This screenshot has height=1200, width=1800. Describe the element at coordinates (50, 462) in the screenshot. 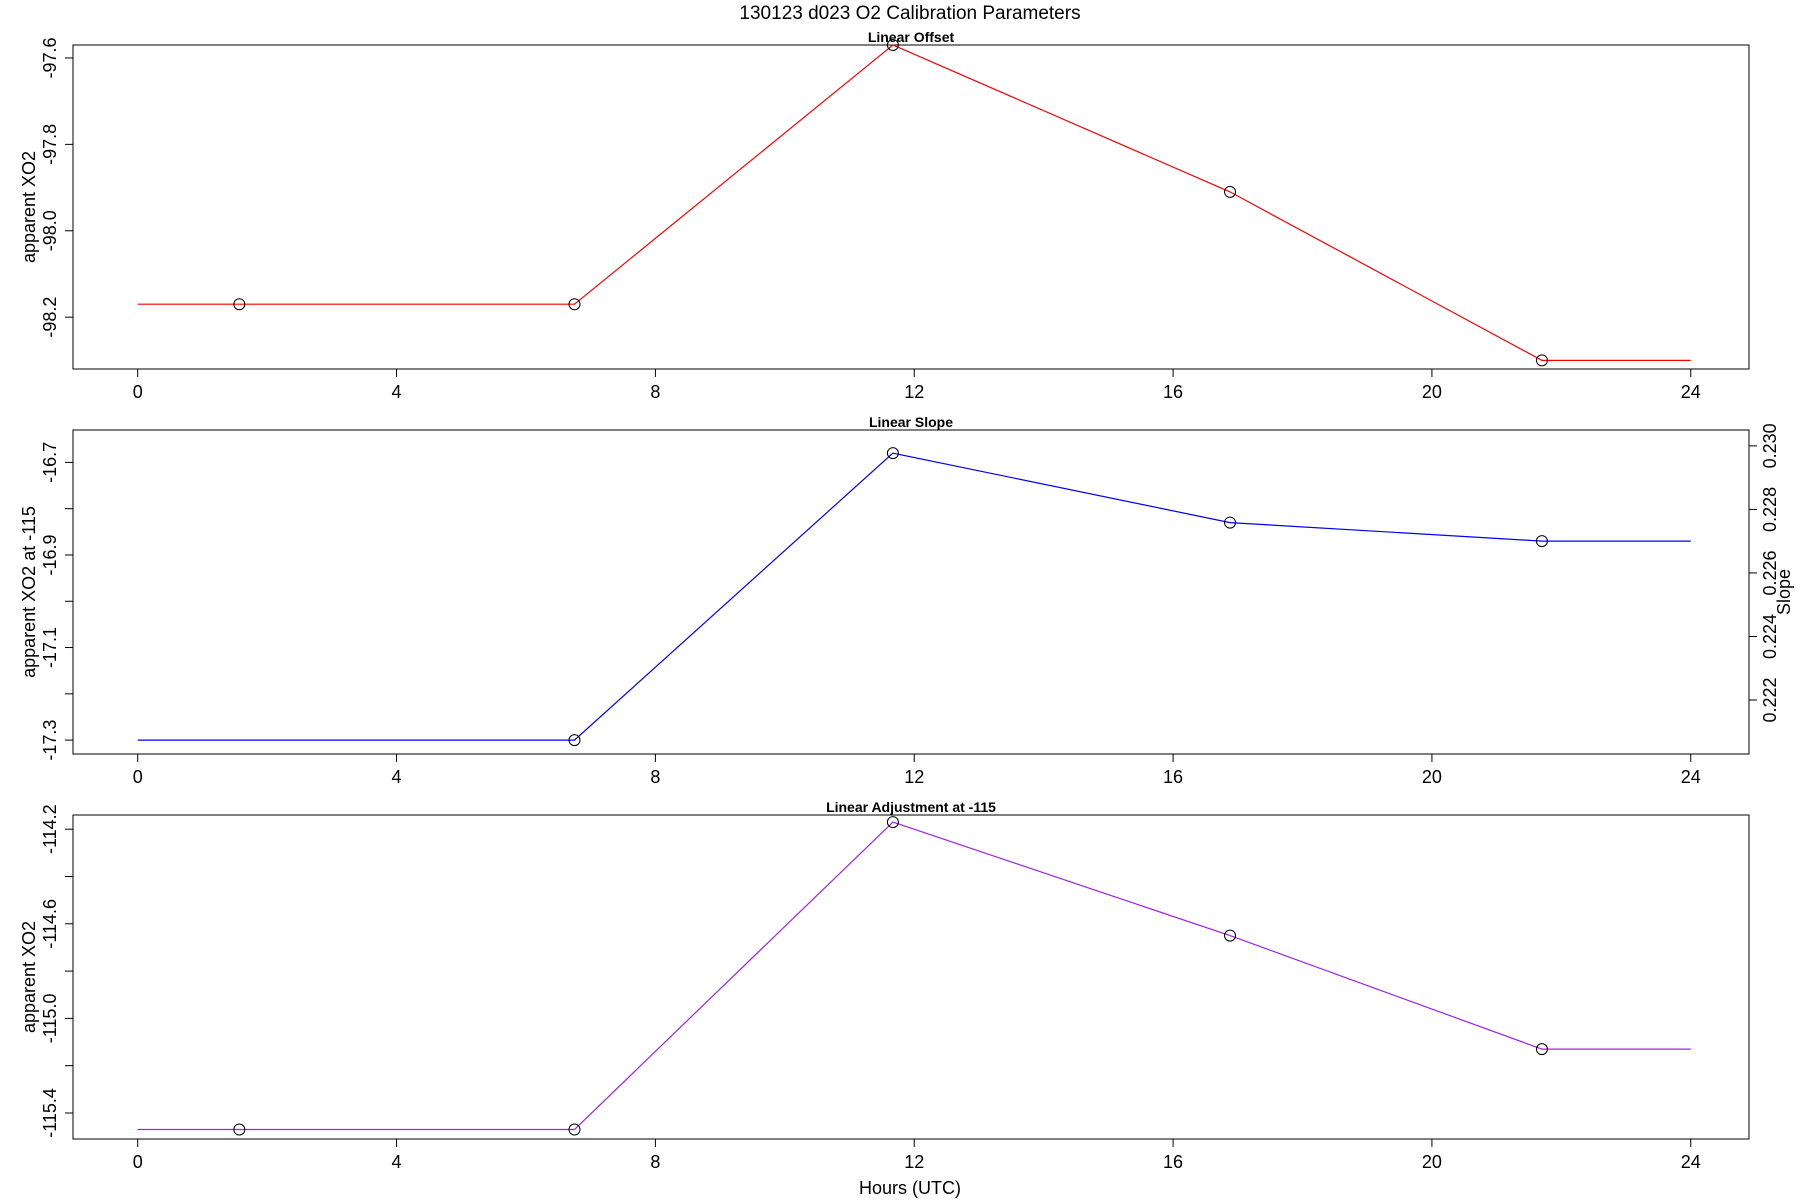

I see `y-tick-label: -16.7` at that location.